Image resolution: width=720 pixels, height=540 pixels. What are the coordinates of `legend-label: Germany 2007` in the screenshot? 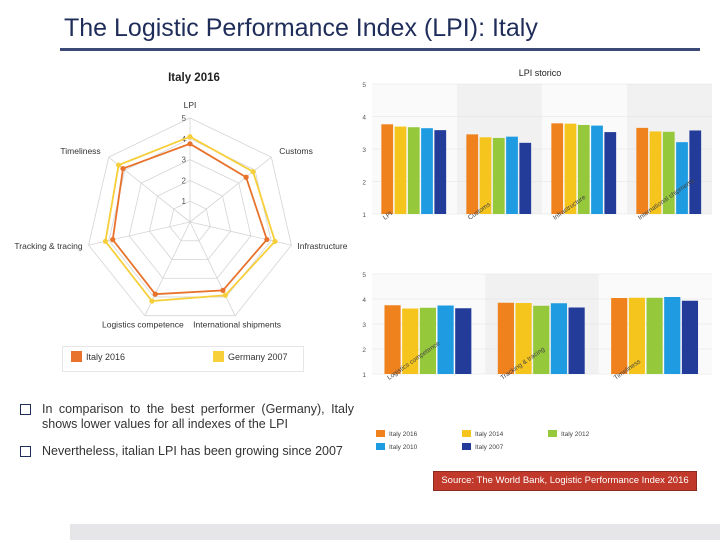 It's located at (258, 357).